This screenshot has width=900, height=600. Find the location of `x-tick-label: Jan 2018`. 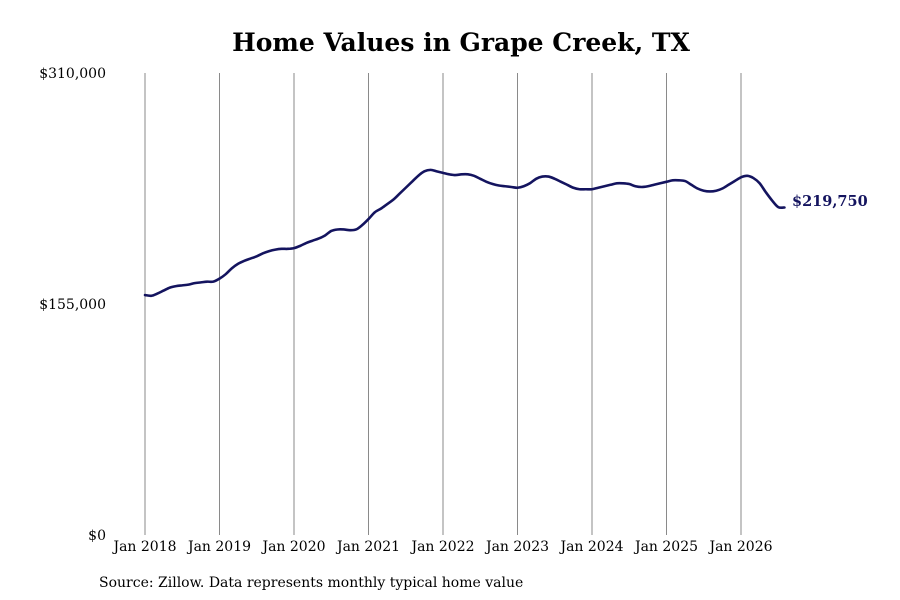

x-tick-label: Jan 2018 is located at coordinates (143, 547).